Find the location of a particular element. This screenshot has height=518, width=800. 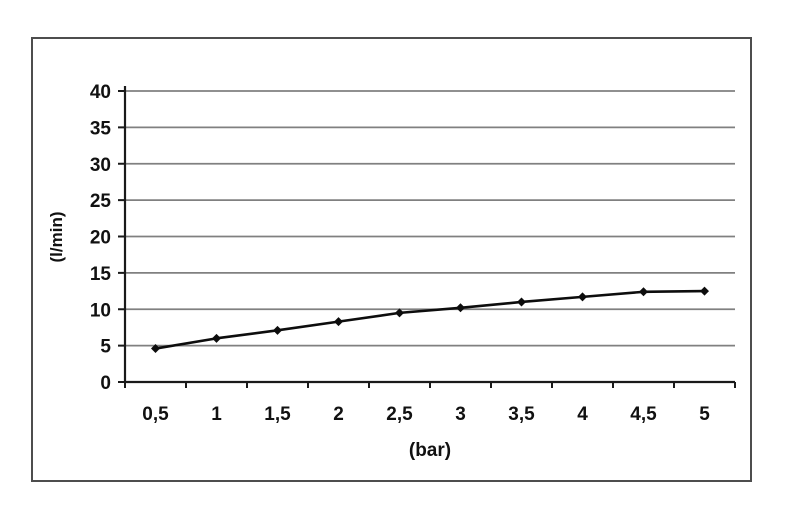

y-tick-label: 20 is located at coordinates (100, 238).